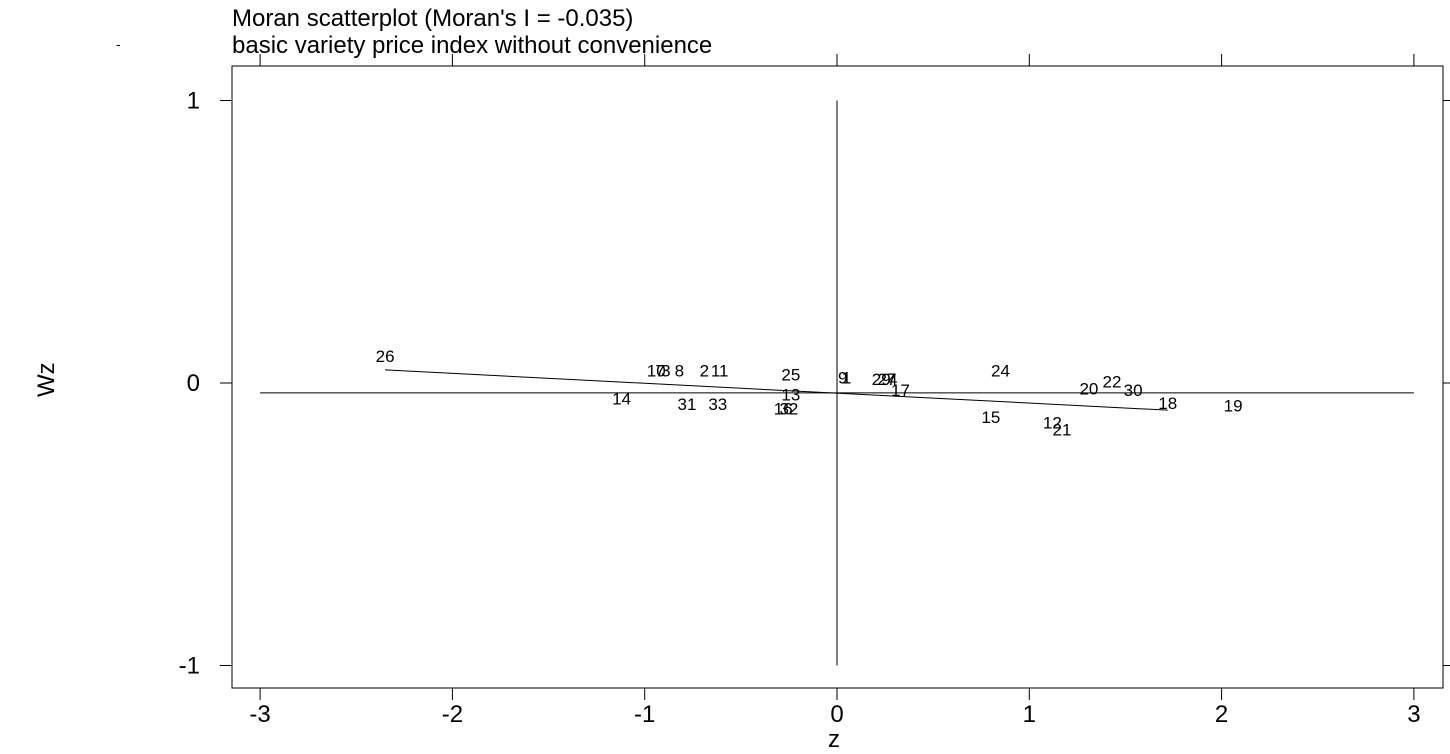  I want to click on point-label: 20, so click(1088, 389).